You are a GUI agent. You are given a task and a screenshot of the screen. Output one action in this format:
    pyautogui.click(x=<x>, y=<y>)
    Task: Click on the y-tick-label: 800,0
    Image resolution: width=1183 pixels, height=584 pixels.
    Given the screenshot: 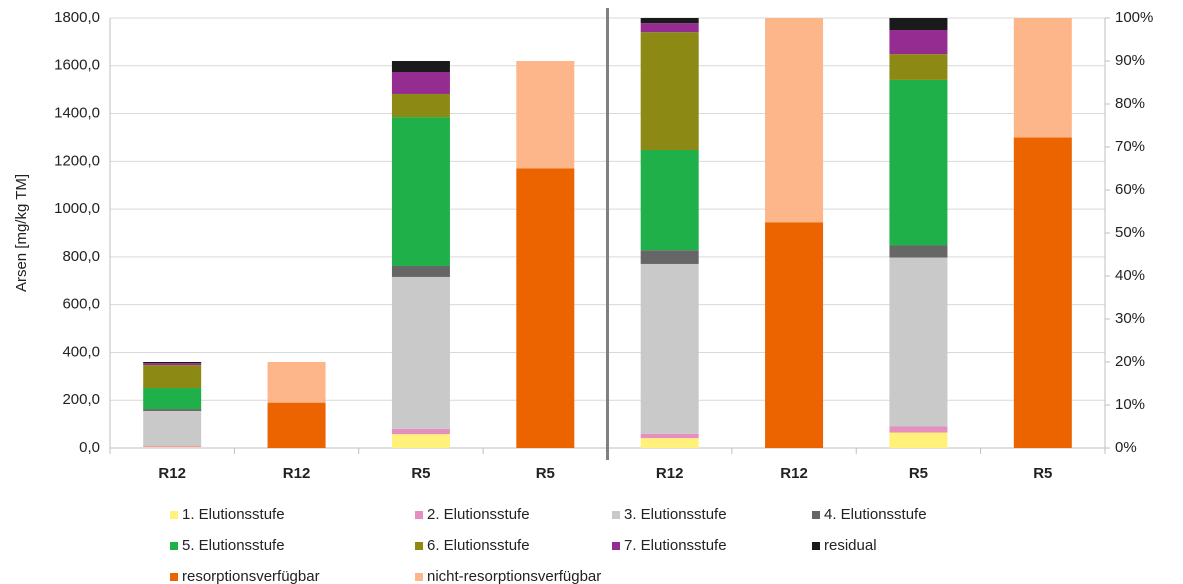 What is the action you would take?
    pyautogui.click(x=81, y=256)
    